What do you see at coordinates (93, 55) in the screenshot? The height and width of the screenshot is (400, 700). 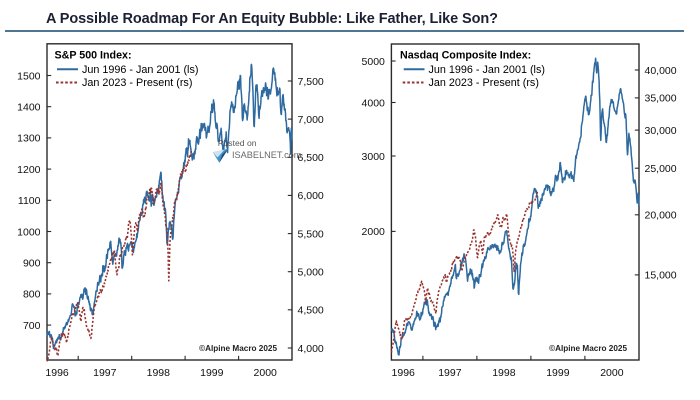 I see `svg-text: S&P 500 Index:` at bounding box center [93, 55].